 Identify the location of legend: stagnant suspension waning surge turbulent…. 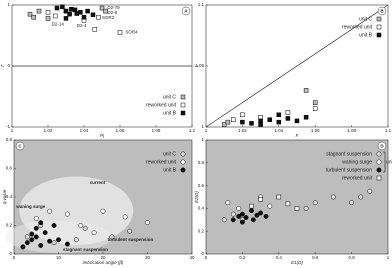
(359, 166).